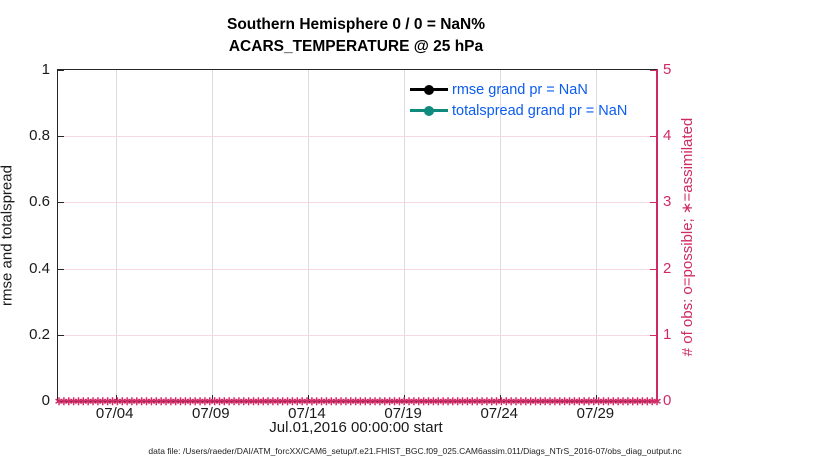 The image size is (830, 470). What do you see at coordinates (667, 69) in the screenshot?
I see `right-y-tick-label: 5` at bounding box center [667, 69].